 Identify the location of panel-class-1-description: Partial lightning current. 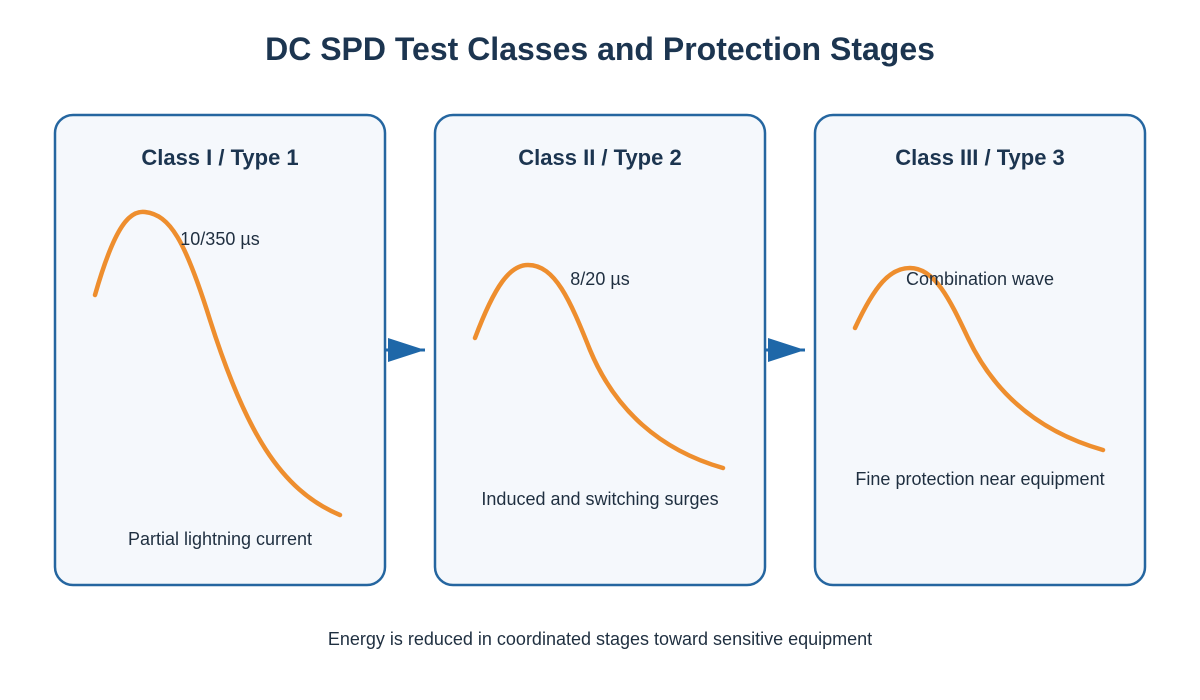
(220, 539).